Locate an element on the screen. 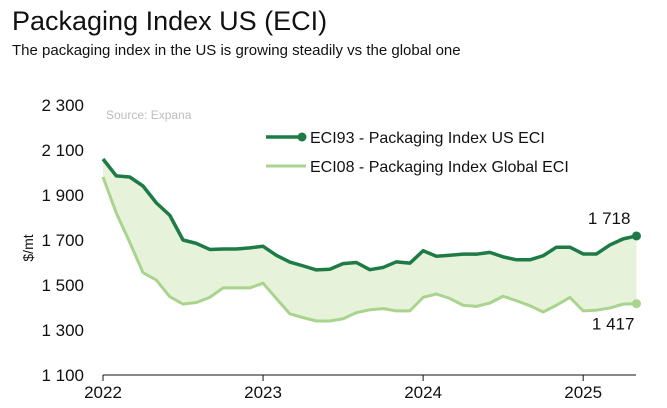  y-tick-label: 1 100 is located at coordinates (62, 375).